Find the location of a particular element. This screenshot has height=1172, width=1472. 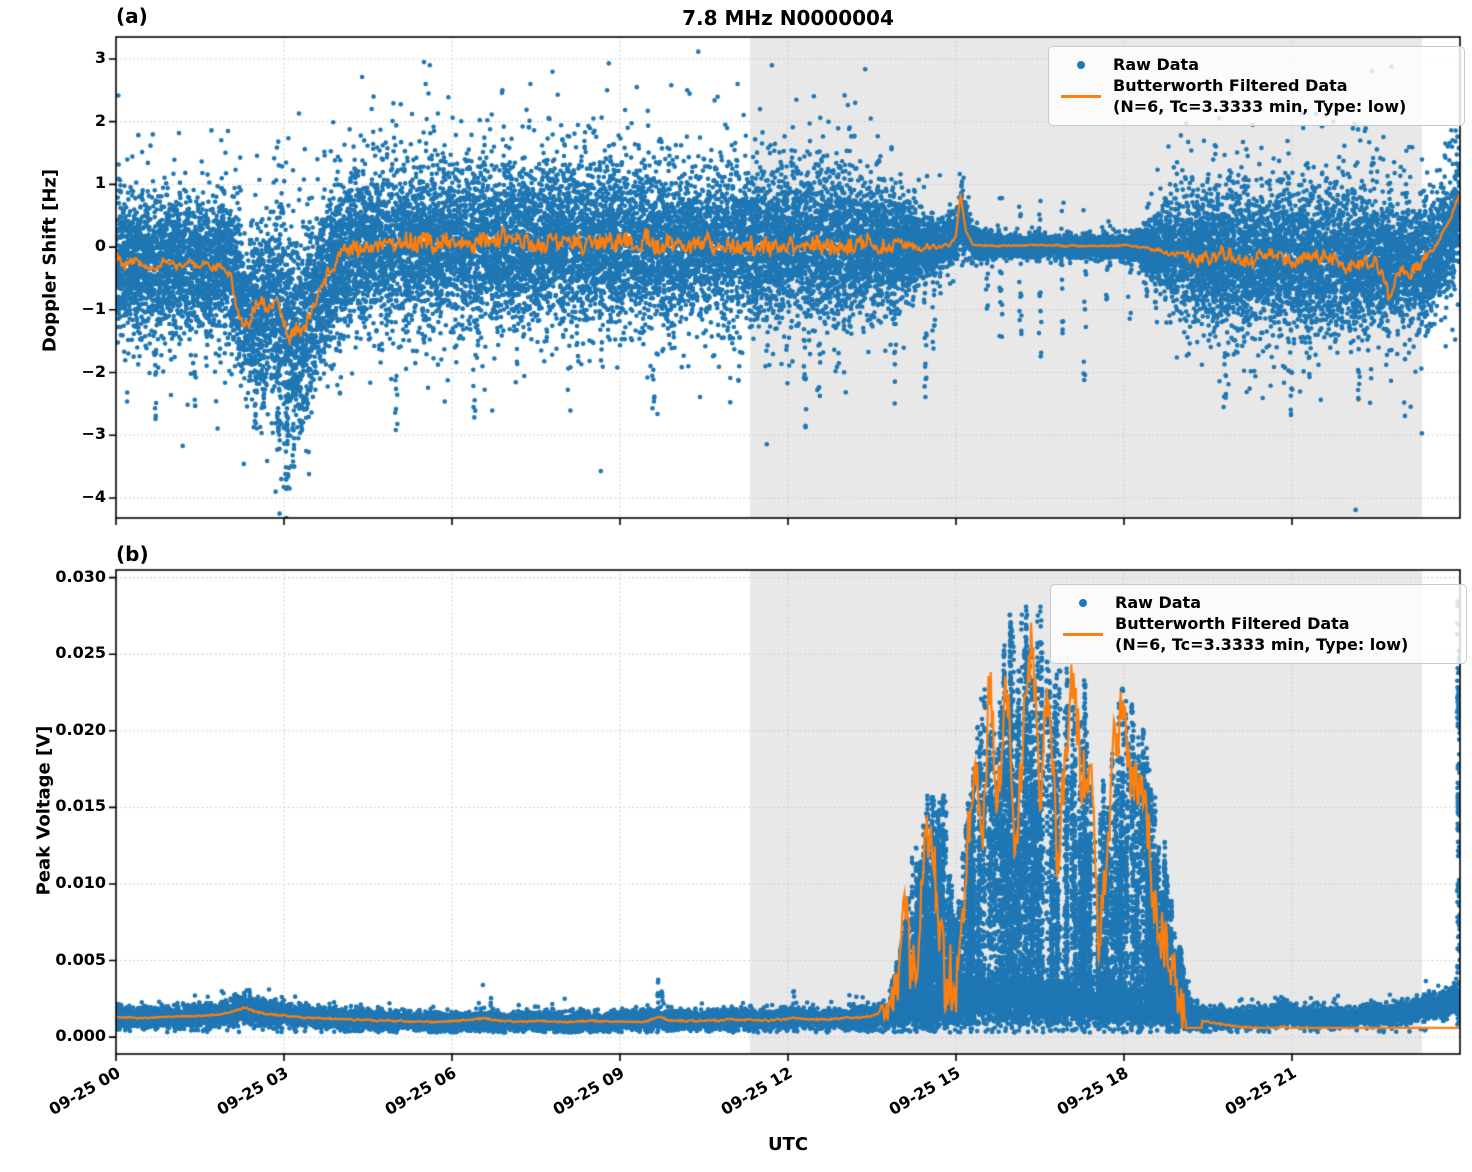

x-axis-label: UTC is located at coordinates (788, 1144).